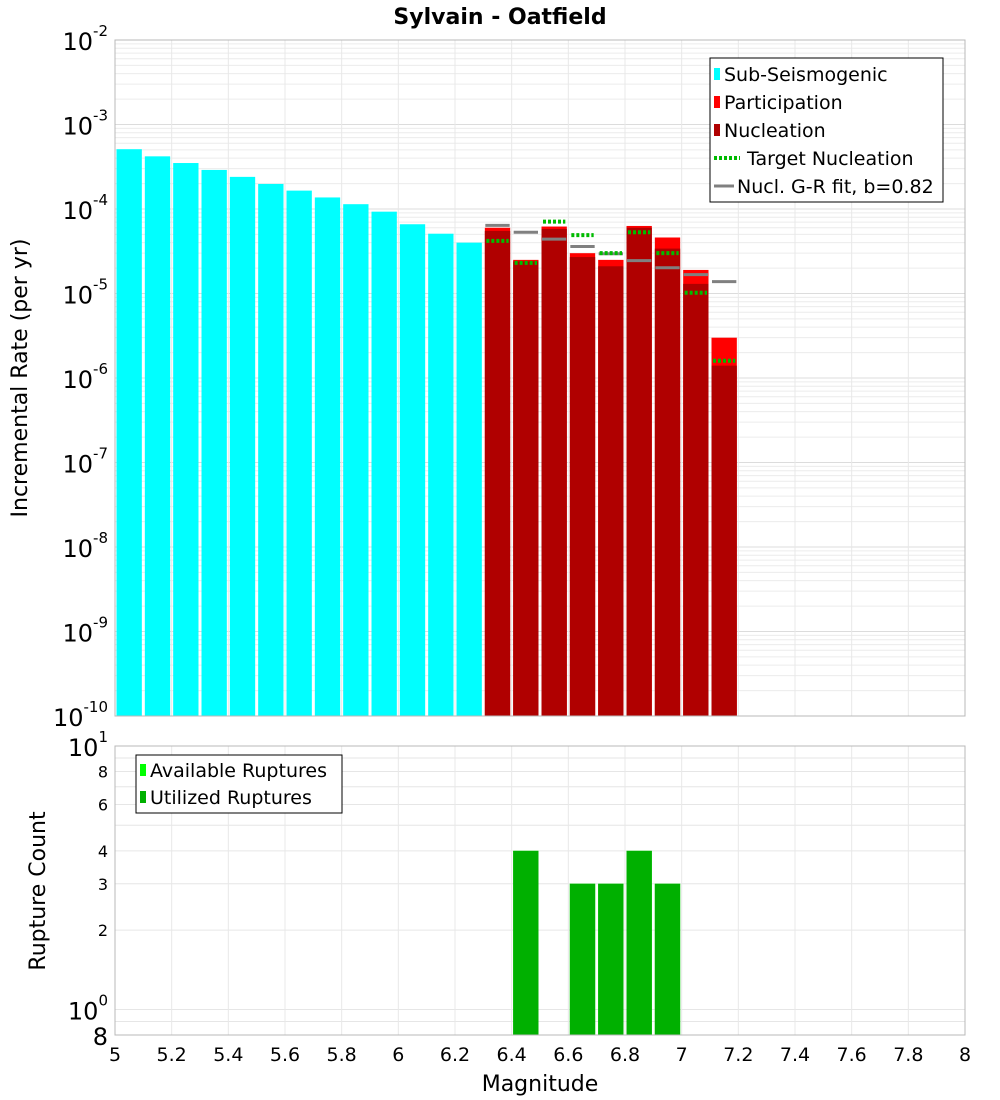 This screenshot has width=1000, height=1100. I want to click on tick-base: 6, so click(103, 804).